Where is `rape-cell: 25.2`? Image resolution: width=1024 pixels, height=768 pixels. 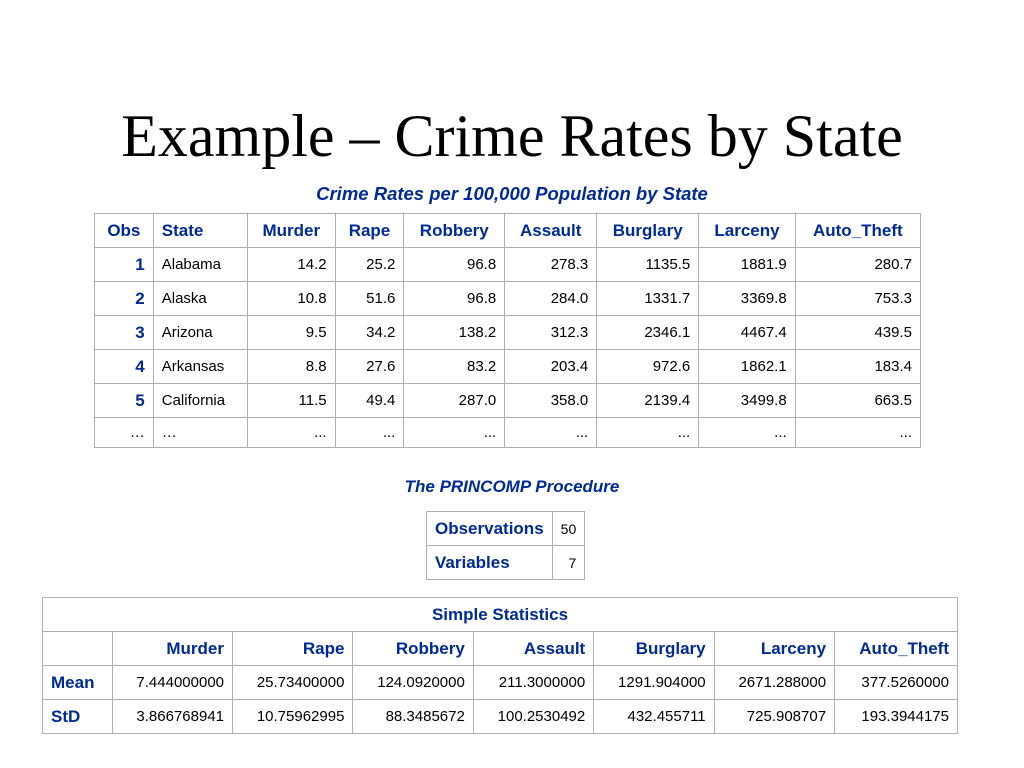 rape-cell: 25.2 is located at coordinates (369, 264).